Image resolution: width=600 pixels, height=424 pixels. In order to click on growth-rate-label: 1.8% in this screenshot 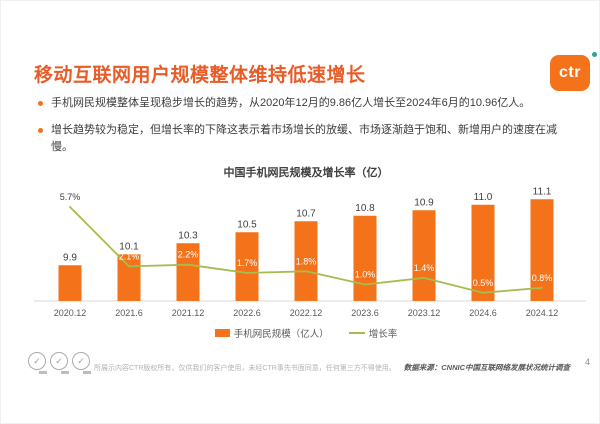, I will do `click(306, 261)`.